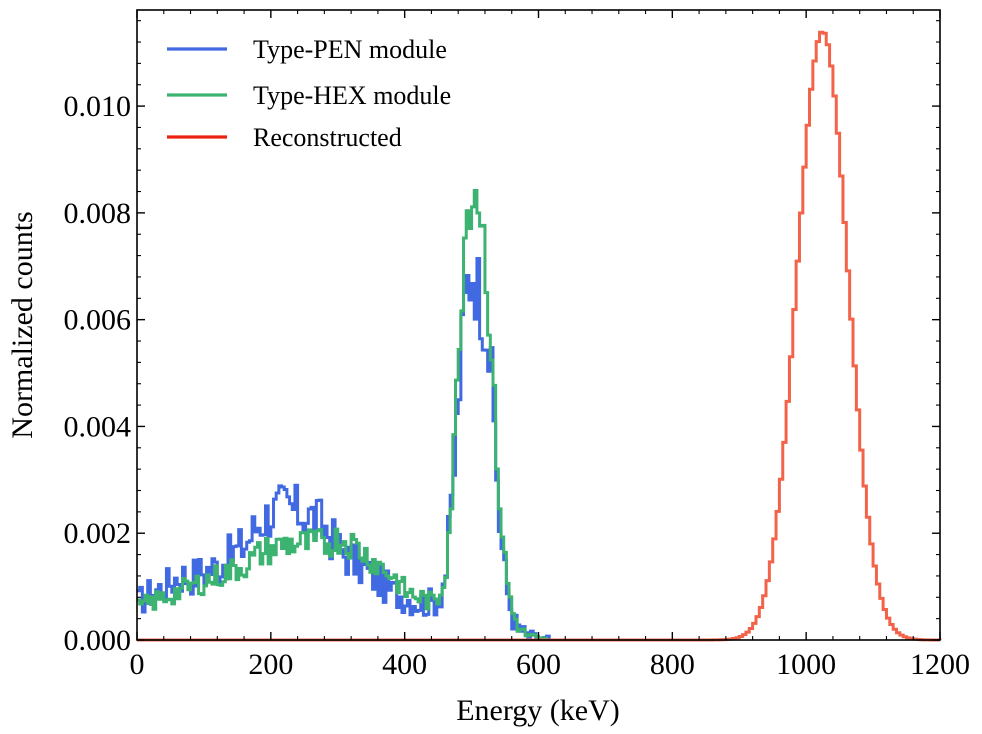 The image size is (982, 734). Describe the element at coordinates (538, 664) in the screenshot. I see `x-tick-label: 600` at that location.